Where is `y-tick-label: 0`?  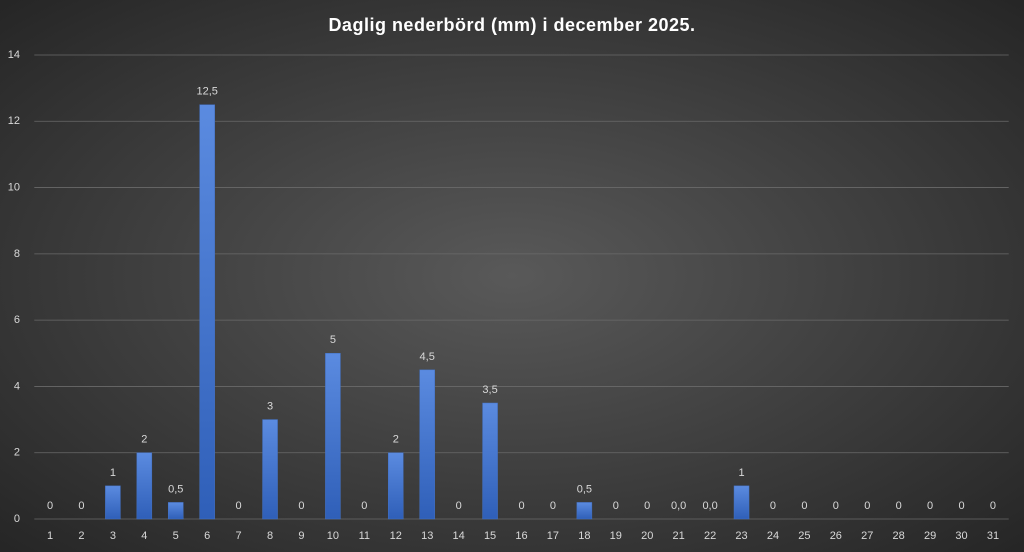 y-tick-label: 0 is located at coordinates (17, 519).